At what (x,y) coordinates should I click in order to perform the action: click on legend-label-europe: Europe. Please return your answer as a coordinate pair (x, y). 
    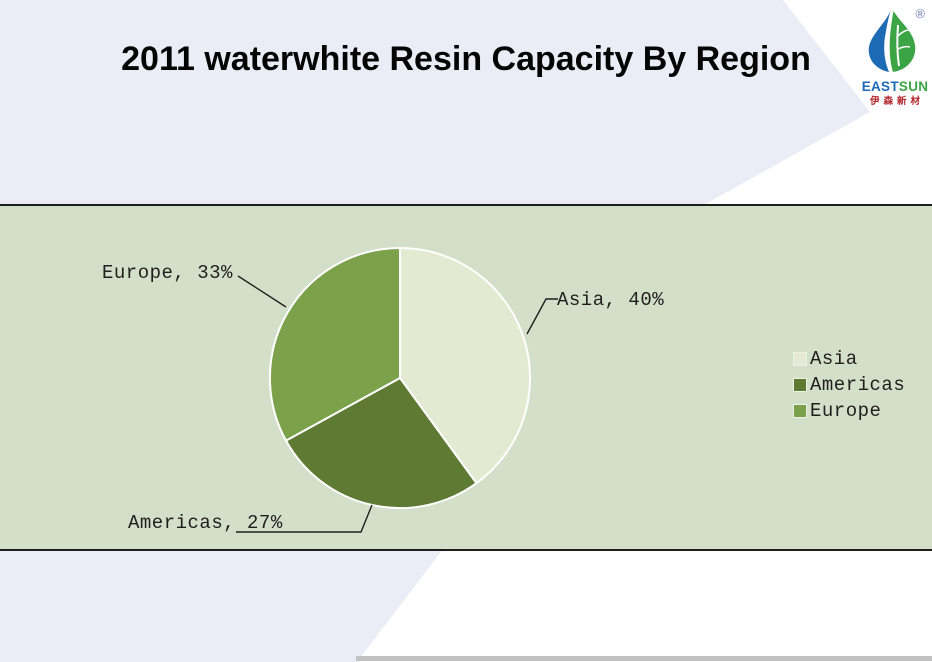
    Looking at the image, I should click on (846, 411).